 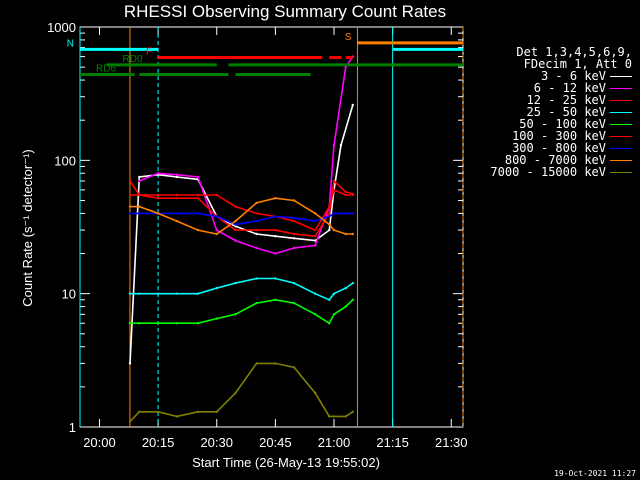 What do you see at coordinates (392, 442) in the screenshot?
I see `x-tick-label: 21:15` at bounding box center [392, 442].